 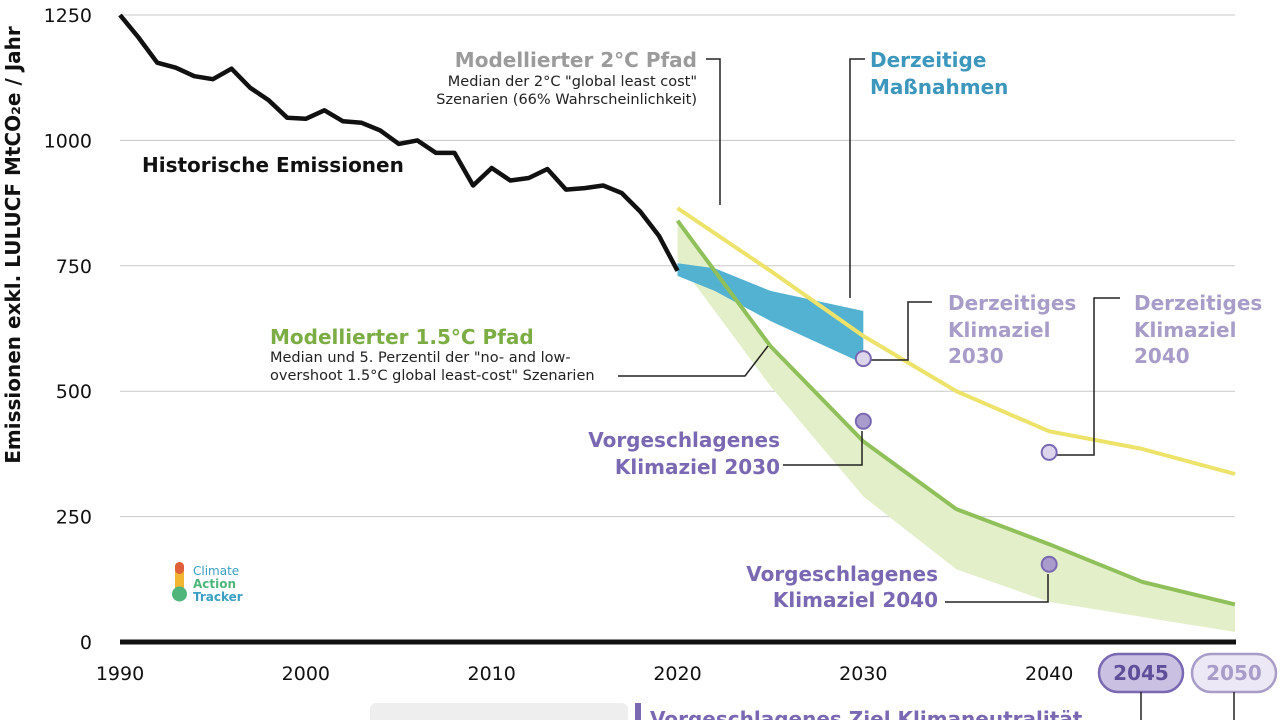 What do you see at coordinates (677, 674) in the screenshot?
I see `x-tick-2020: 2020` at bounding box center [677, 674].